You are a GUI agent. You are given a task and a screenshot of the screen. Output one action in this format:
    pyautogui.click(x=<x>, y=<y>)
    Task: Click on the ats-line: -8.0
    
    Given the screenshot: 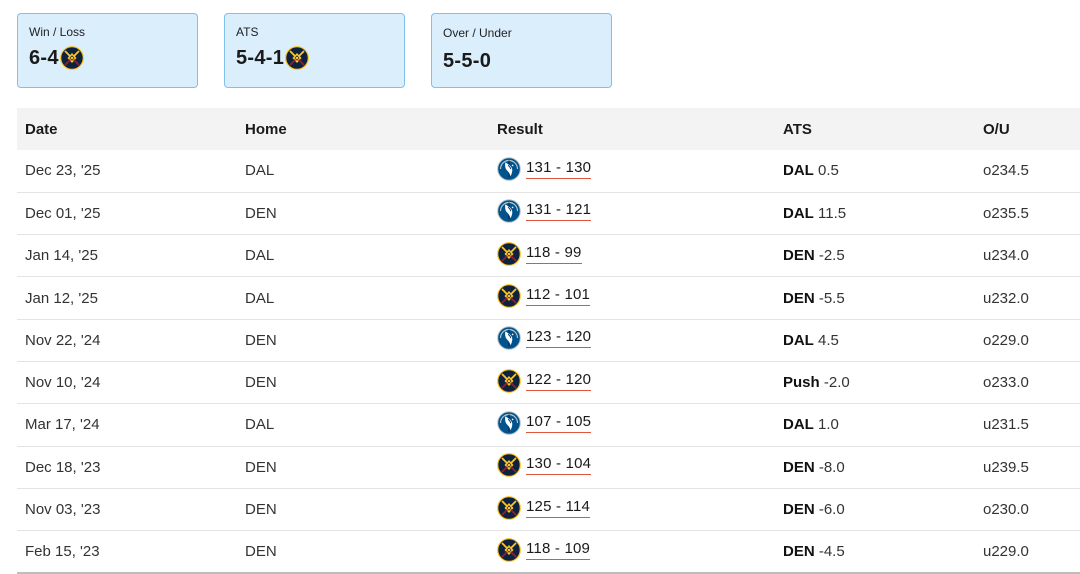 What is the action you would take?
    pyautogui.click(x=831, y=467)
    